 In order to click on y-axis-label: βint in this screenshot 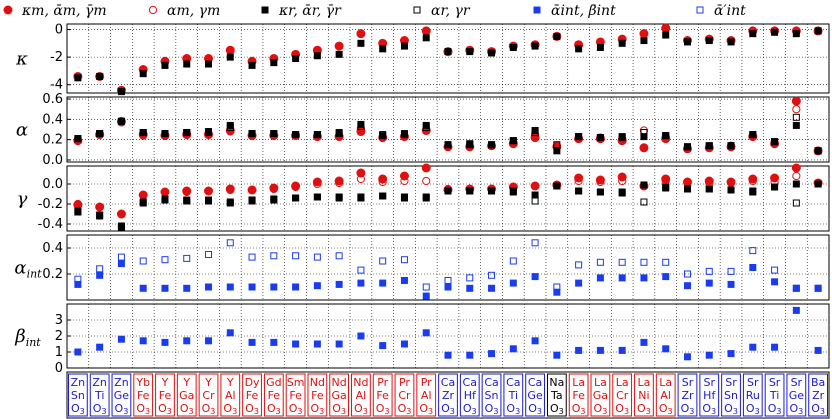, I will do `click(27, 337)`.